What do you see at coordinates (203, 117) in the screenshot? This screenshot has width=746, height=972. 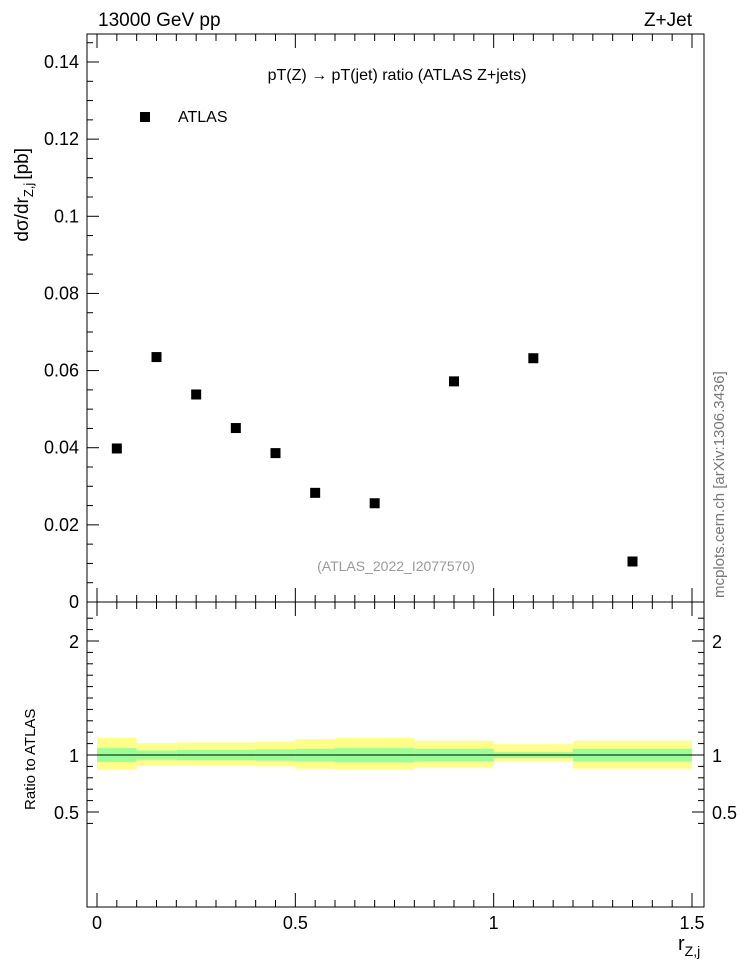 I see `legend-label: ATLAS` at bounding box center [203, 117].